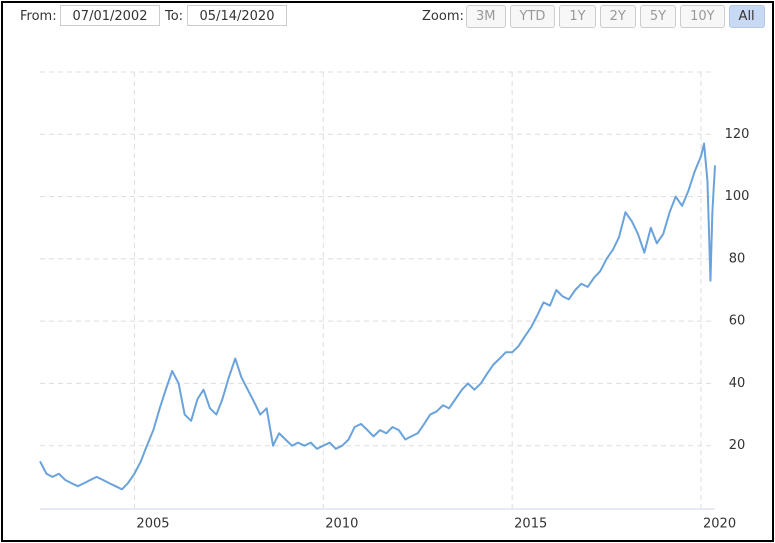 This screenshot has height=543, width=775. Describe the element at coordinates (658, 16) in the screenshot. I see `zoom-button: 5Y` at that location.